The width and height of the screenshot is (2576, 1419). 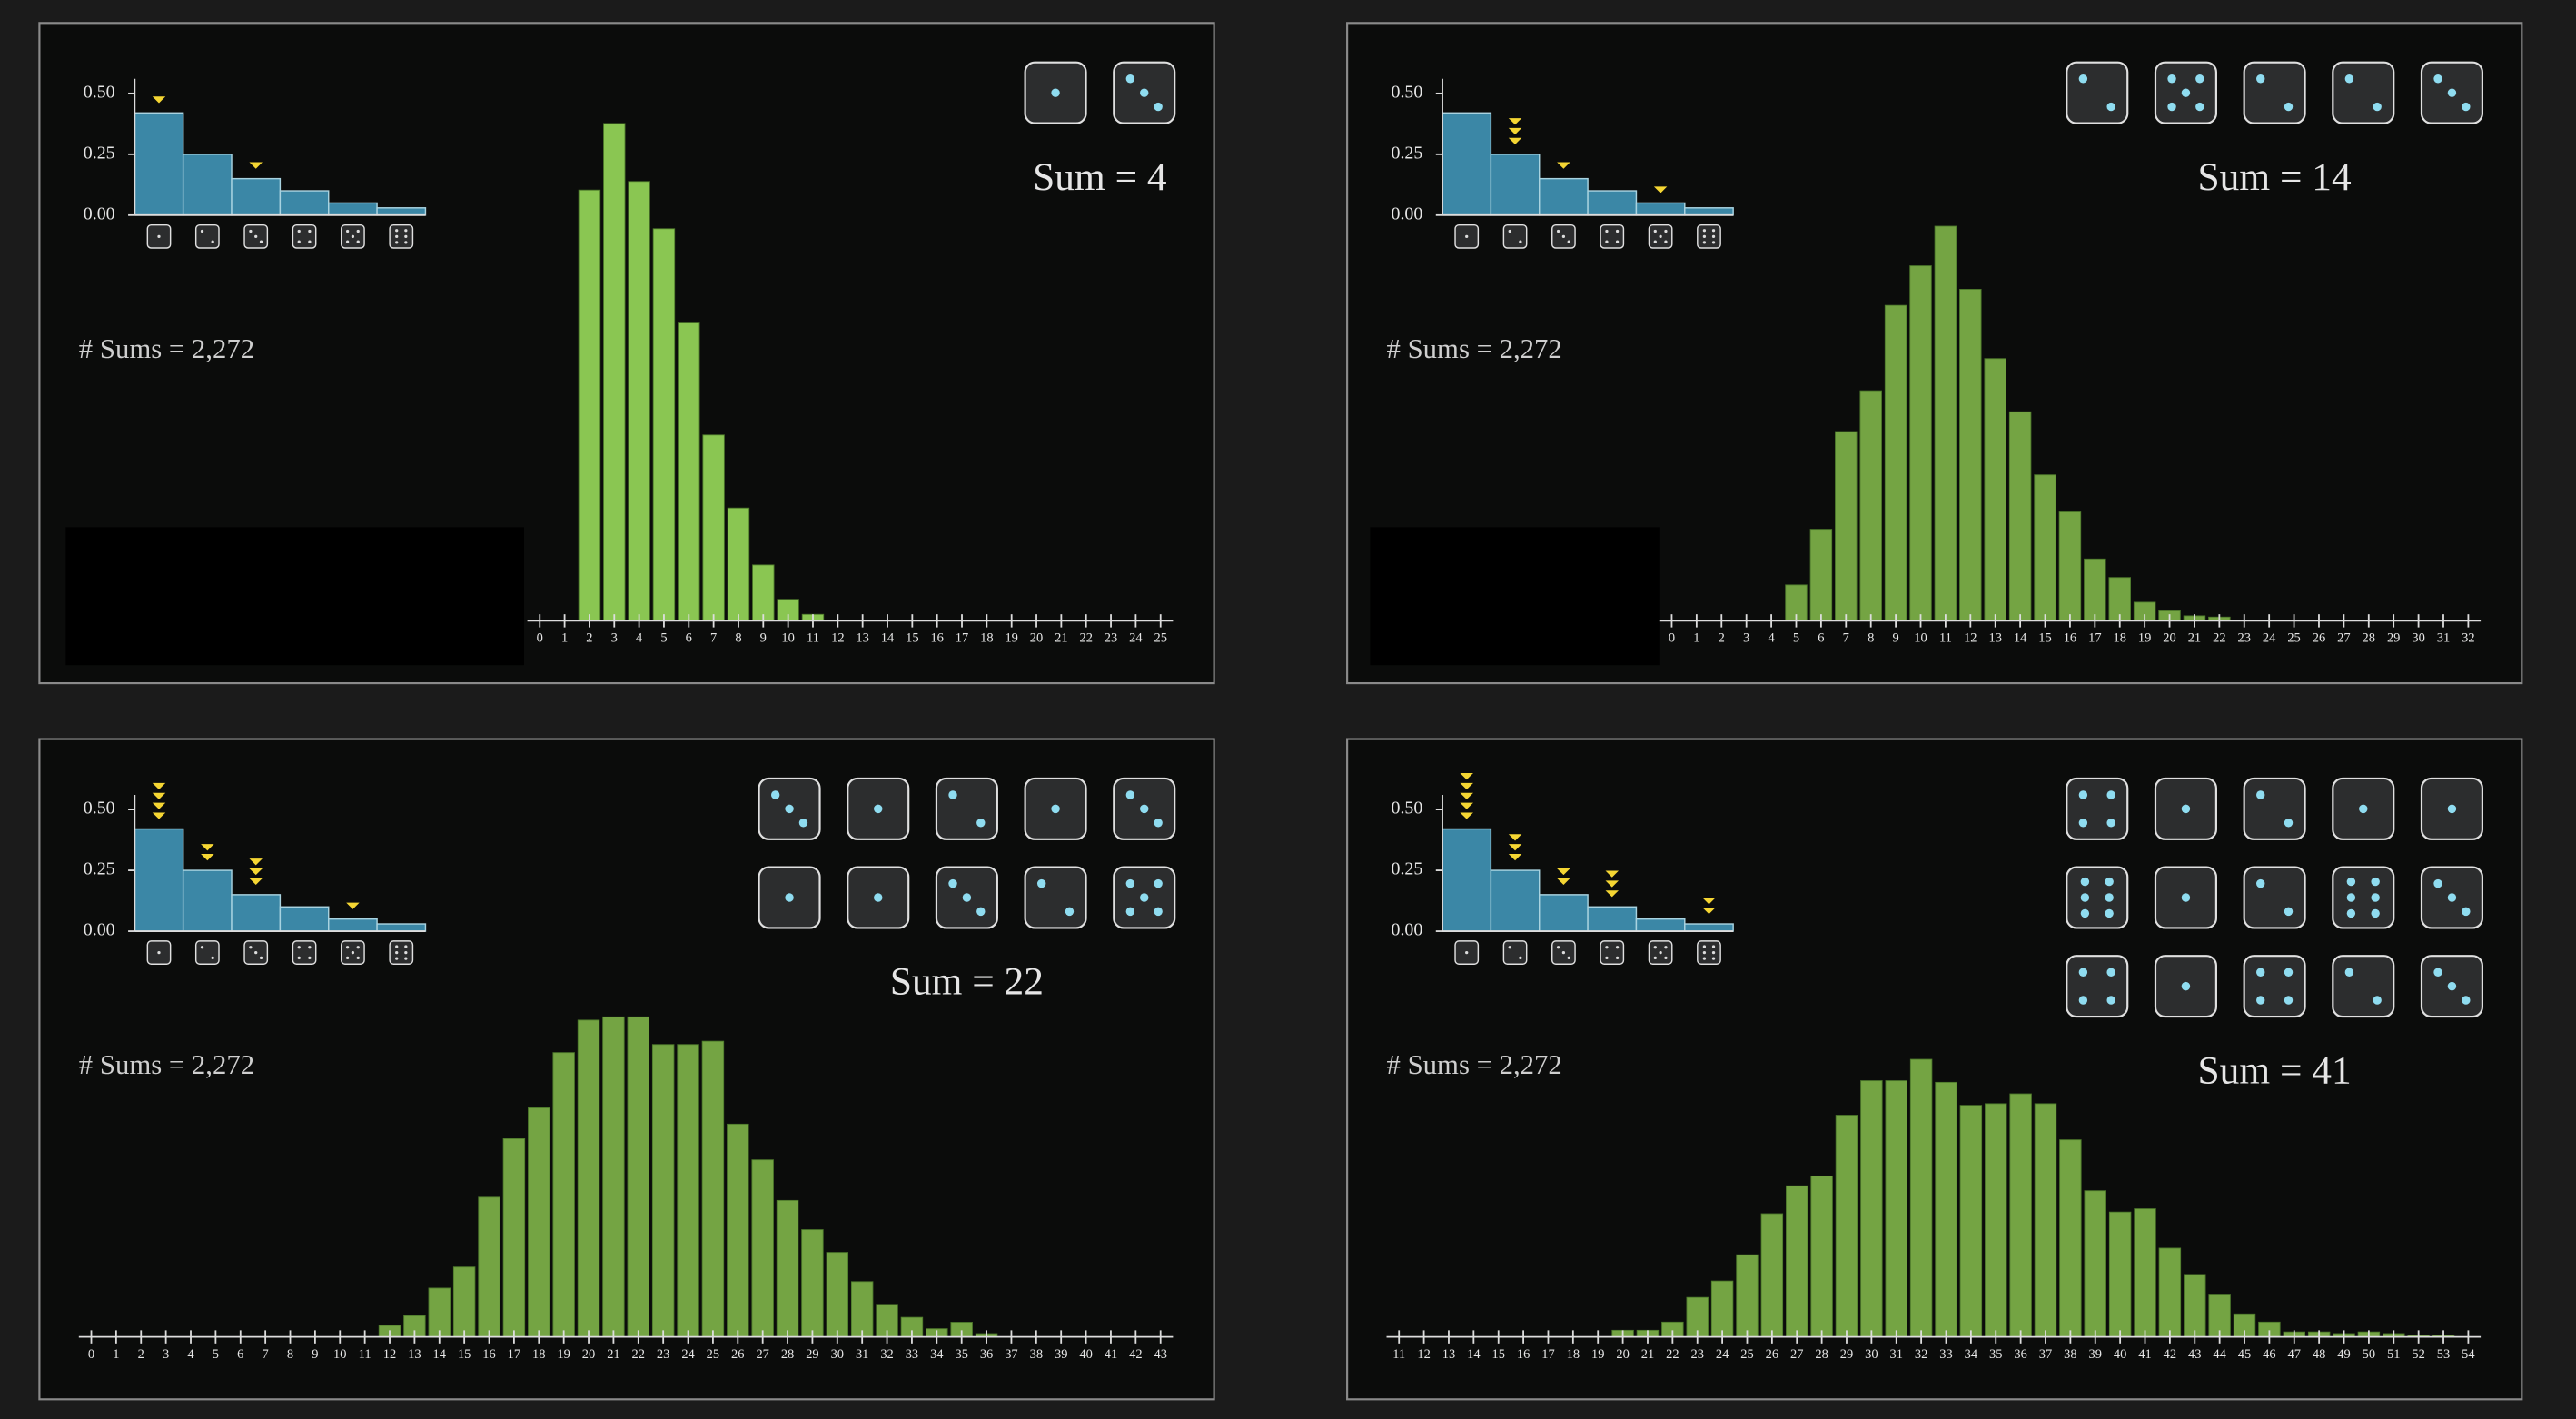 I want to click on x-tick-label: 32, so click(x=1921, y=1354).